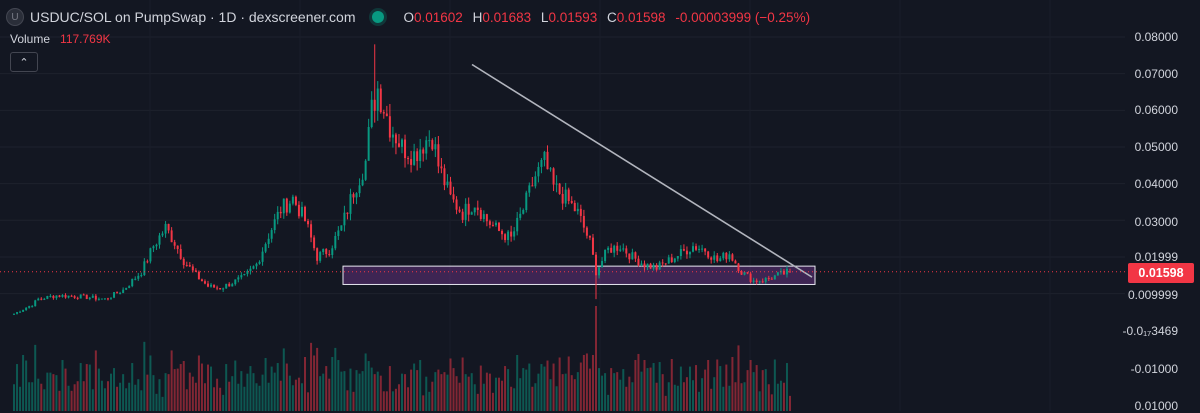 The width and height of the screenshot is (1200, 413). I want to click on collapse-legend-button: ⌃, so click(24, 62).